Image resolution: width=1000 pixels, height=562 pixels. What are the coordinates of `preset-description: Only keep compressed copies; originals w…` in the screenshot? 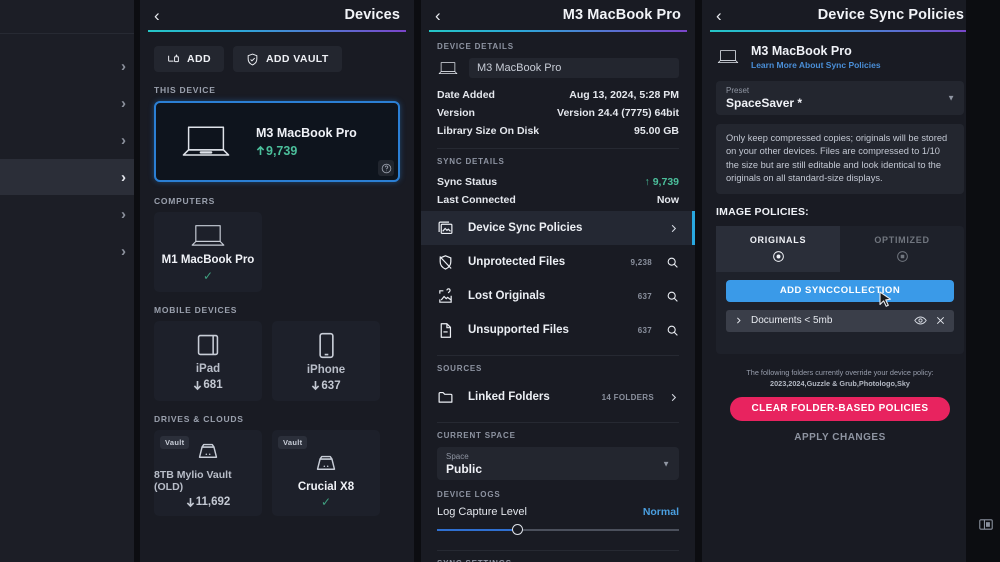 It's located at (840, 159).